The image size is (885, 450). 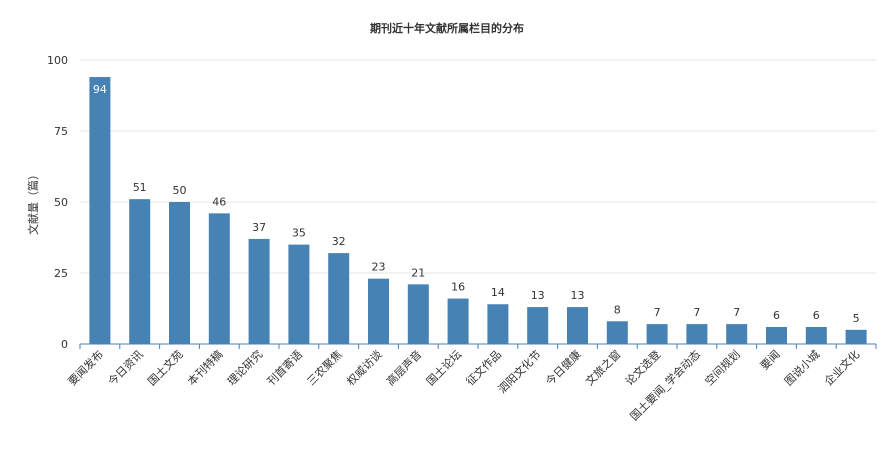 What do you see at coordinates (722, 367) in the screenshot?
I see `x-tick-label: 空间规划` at bounding box center [722, 367].